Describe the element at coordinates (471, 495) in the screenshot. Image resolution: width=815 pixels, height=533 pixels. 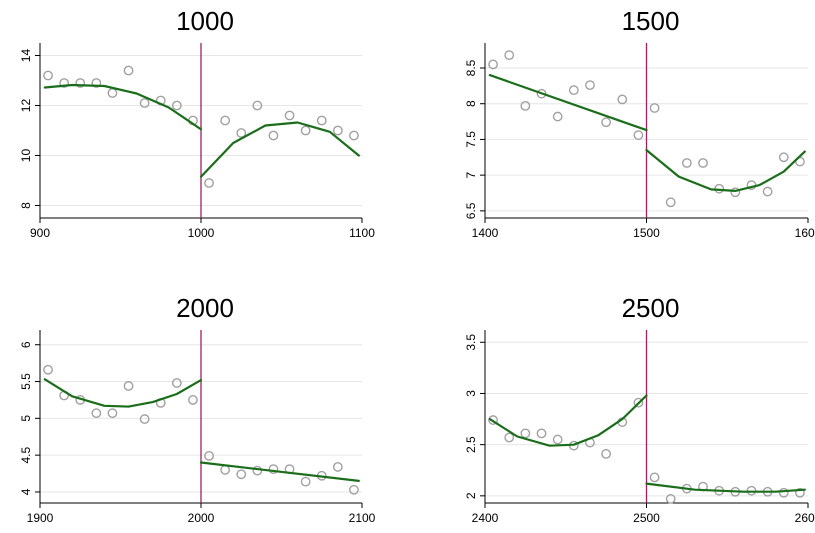
I see `y-tick-label: 2` at that location.